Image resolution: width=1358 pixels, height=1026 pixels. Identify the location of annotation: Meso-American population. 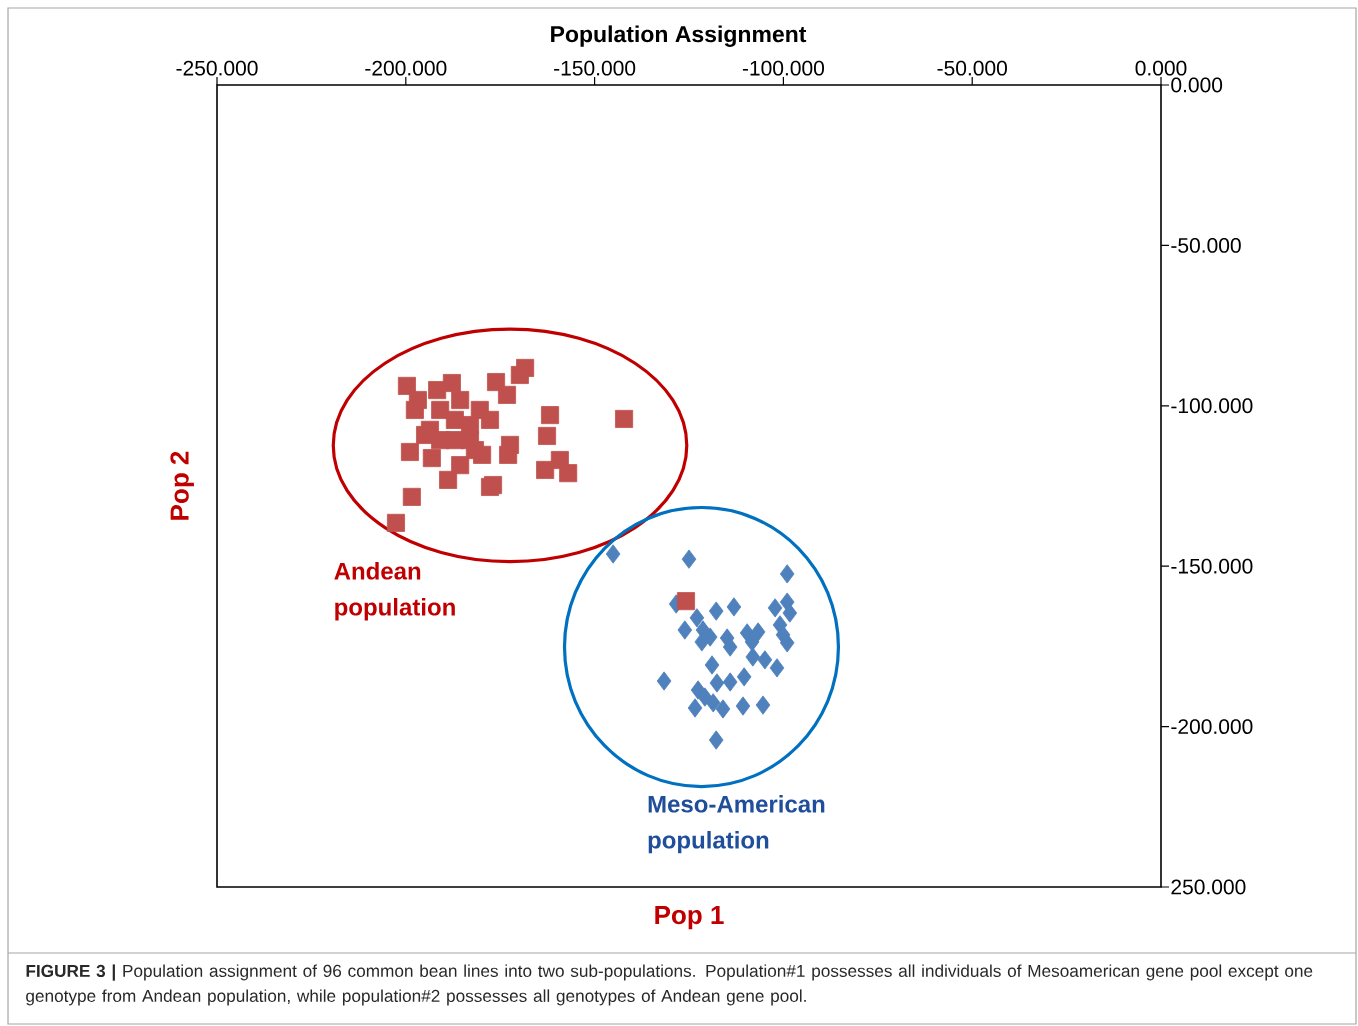
(736, 824).